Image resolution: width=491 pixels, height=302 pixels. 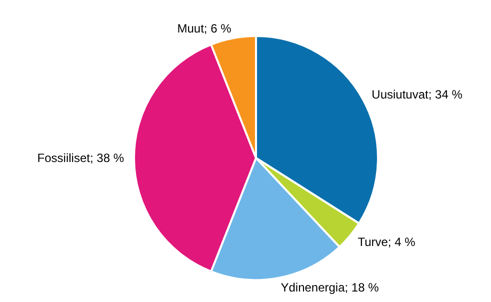 I want to click on slice-label: Turve; 4 %, so click(x=387, y=242).